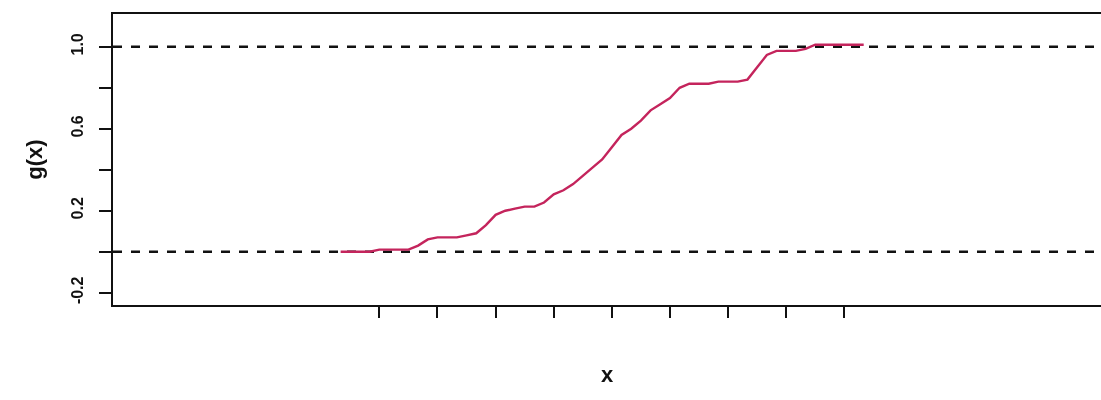 This screenshot has height=400, width=1101. What do you see at coordinates (77, 208) in the screenshot?
I see `y-tick-label: 0.2` at bounding box center [77, 208].